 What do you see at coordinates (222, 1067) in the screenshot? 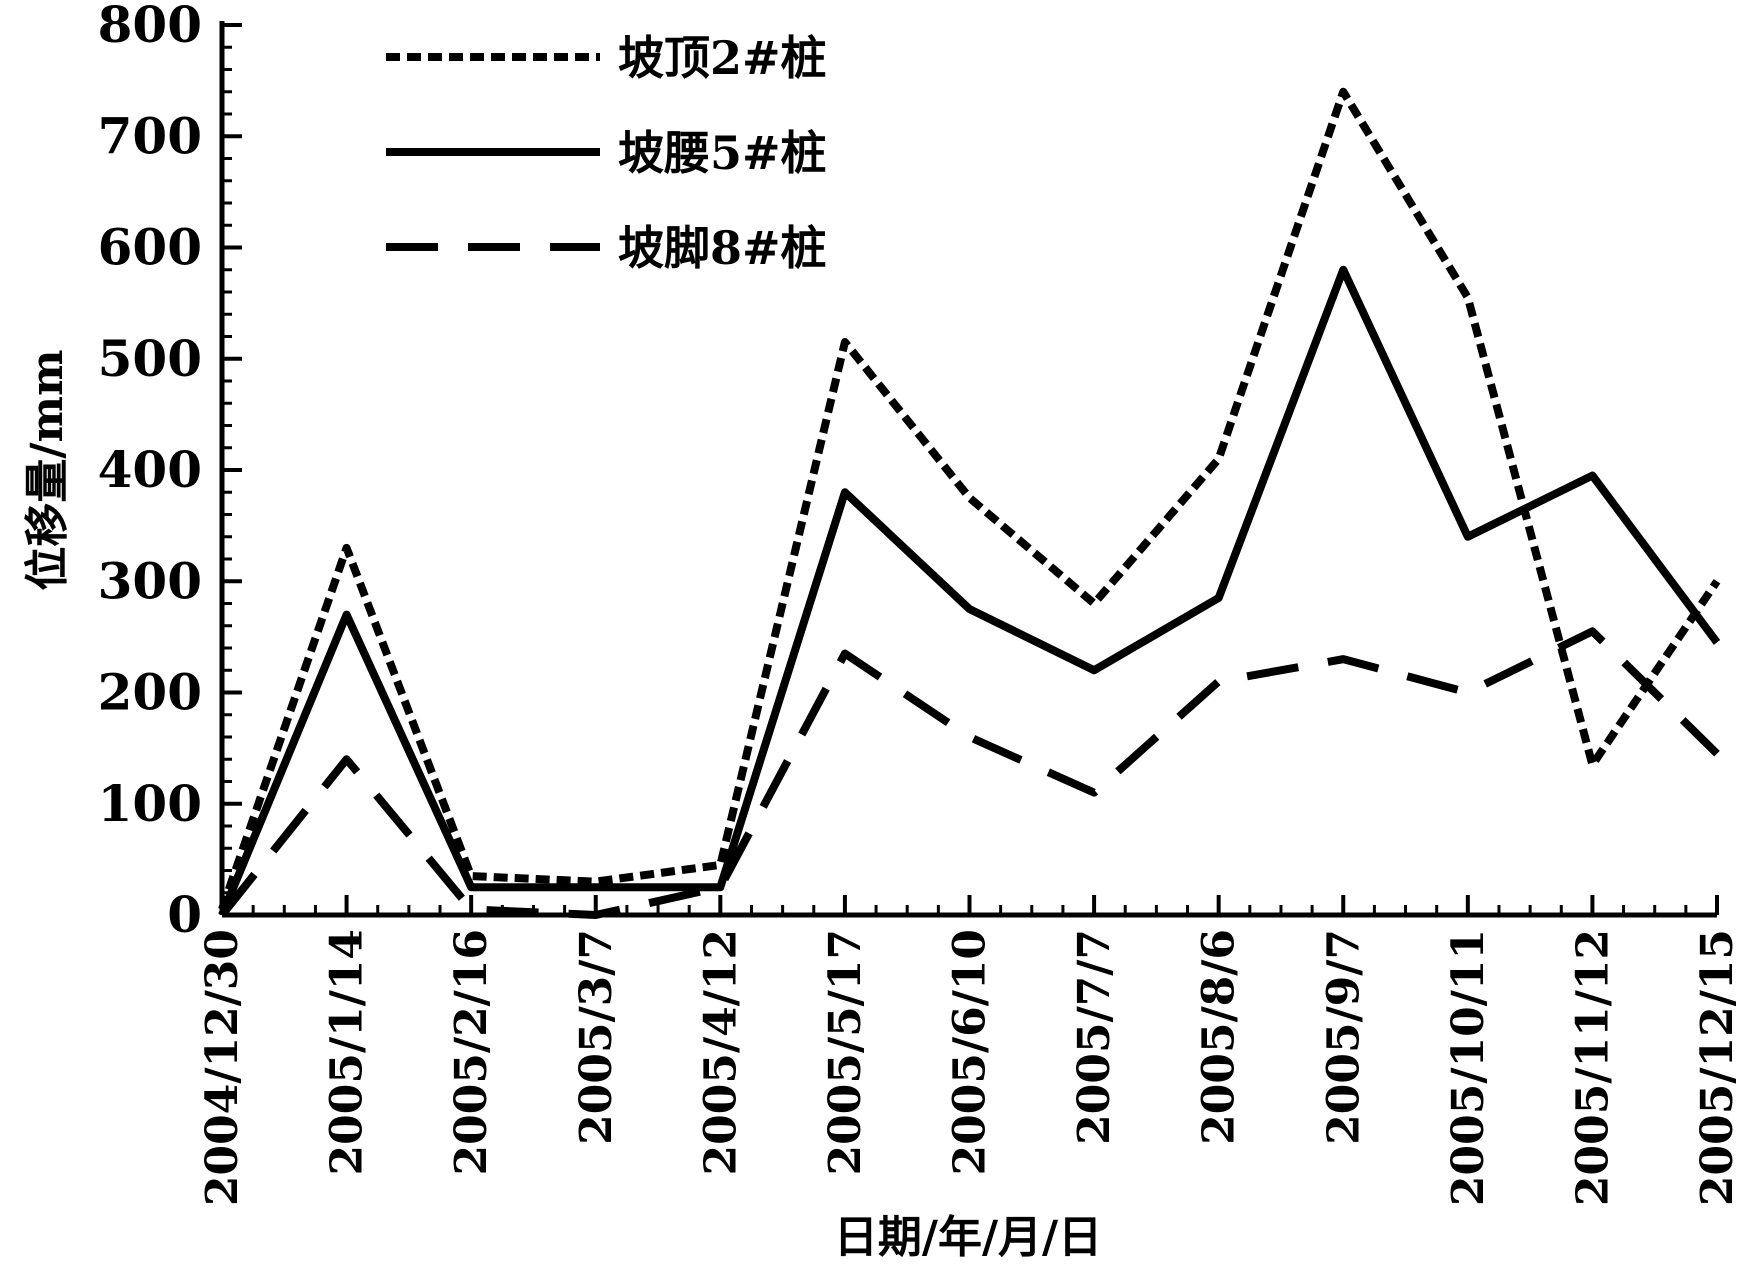
I see `x-tick-label: 2004/12/30` at bounding box center [222, 1067].